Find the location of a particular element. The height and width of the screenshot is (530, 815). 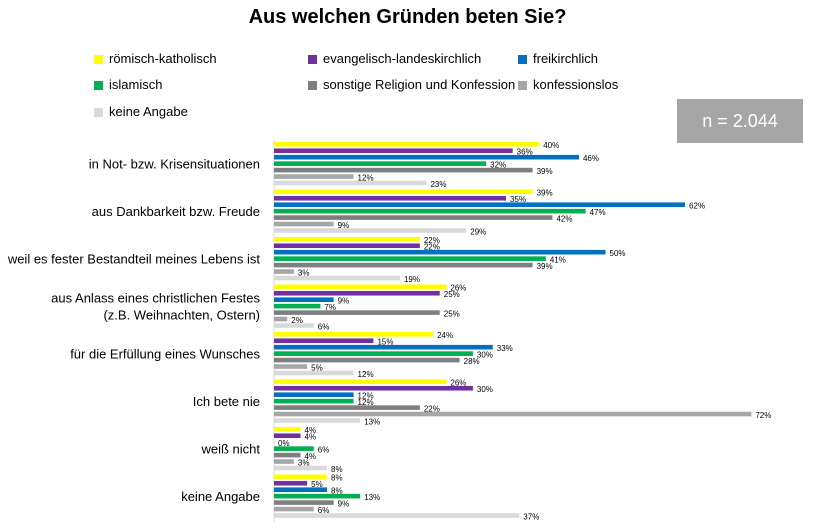

data-label: 28% is located at coordinates (472, 361).